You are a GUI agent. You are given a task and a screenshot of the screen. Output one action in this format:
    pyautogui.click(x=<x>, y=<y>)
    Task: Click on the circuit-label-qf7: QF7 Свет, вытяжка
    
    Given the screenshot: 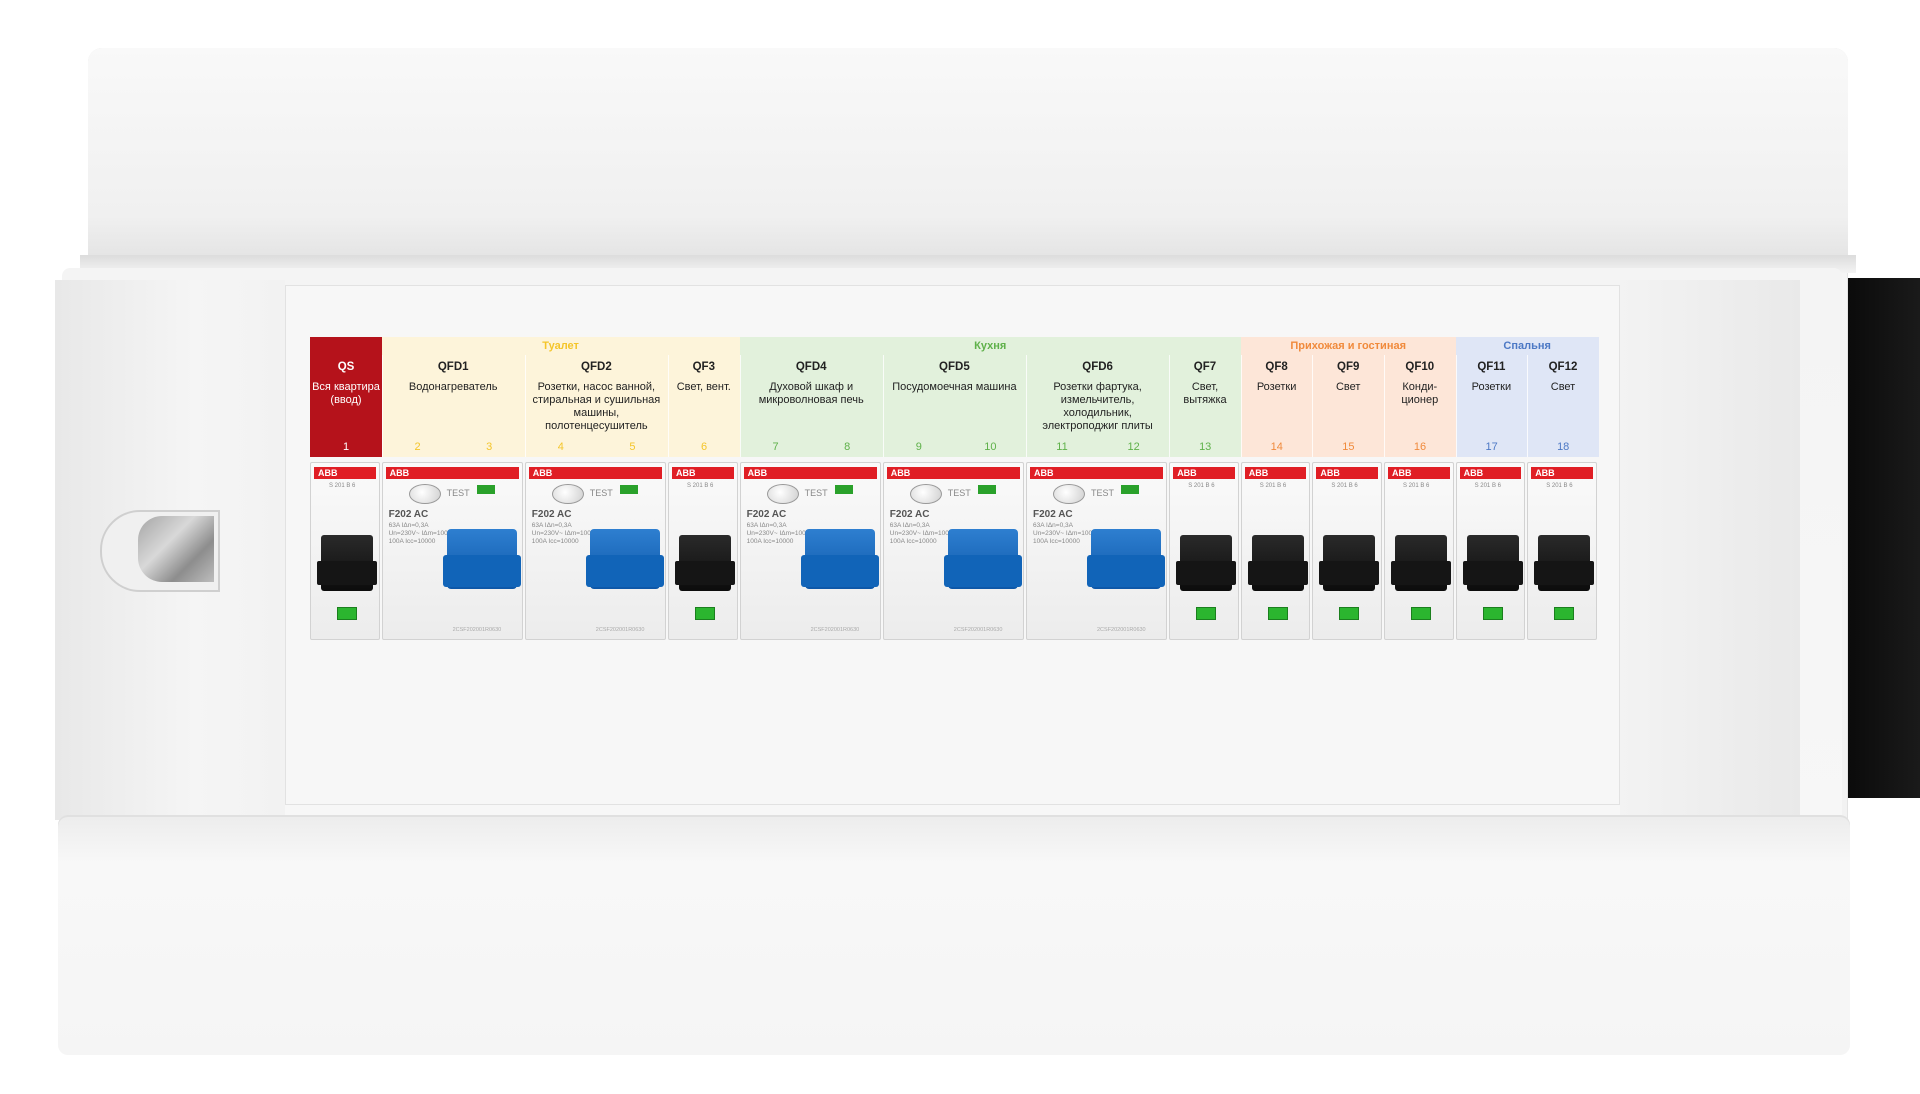 What is the action you would take?
    pyautogui.click(x=1205, y=406)
    